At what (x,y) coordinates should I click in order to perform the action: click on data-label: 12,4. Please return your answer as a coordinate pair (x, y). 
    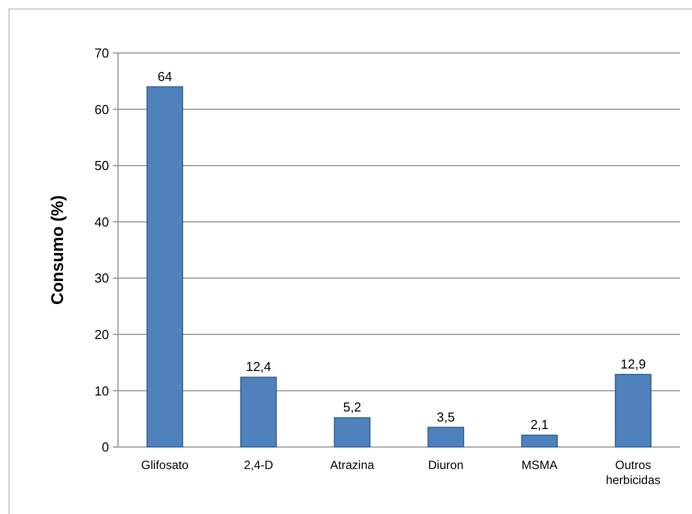
    Looking at the image, I should click on (259, 366).